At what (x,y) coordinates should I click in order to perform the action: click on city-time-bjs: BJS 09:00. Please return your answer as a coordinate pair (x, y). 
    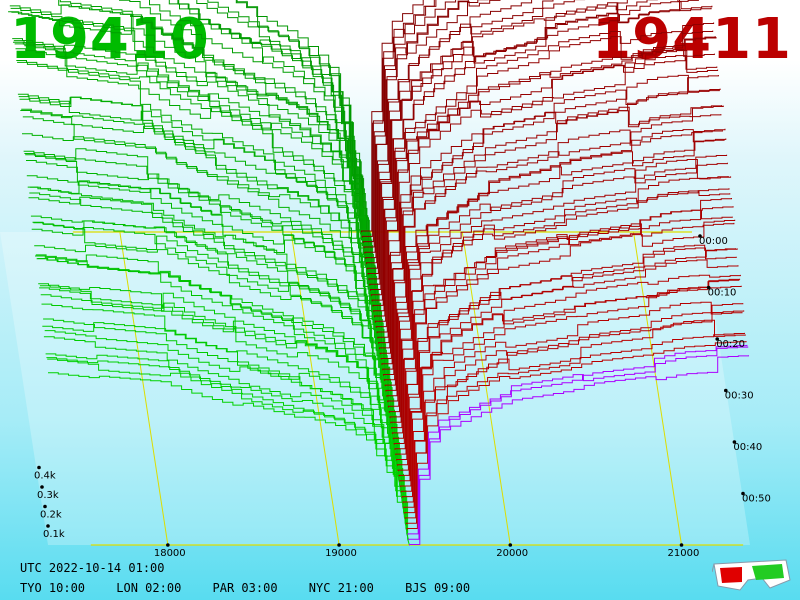
    Looking at the image, I should click on (438, 588).